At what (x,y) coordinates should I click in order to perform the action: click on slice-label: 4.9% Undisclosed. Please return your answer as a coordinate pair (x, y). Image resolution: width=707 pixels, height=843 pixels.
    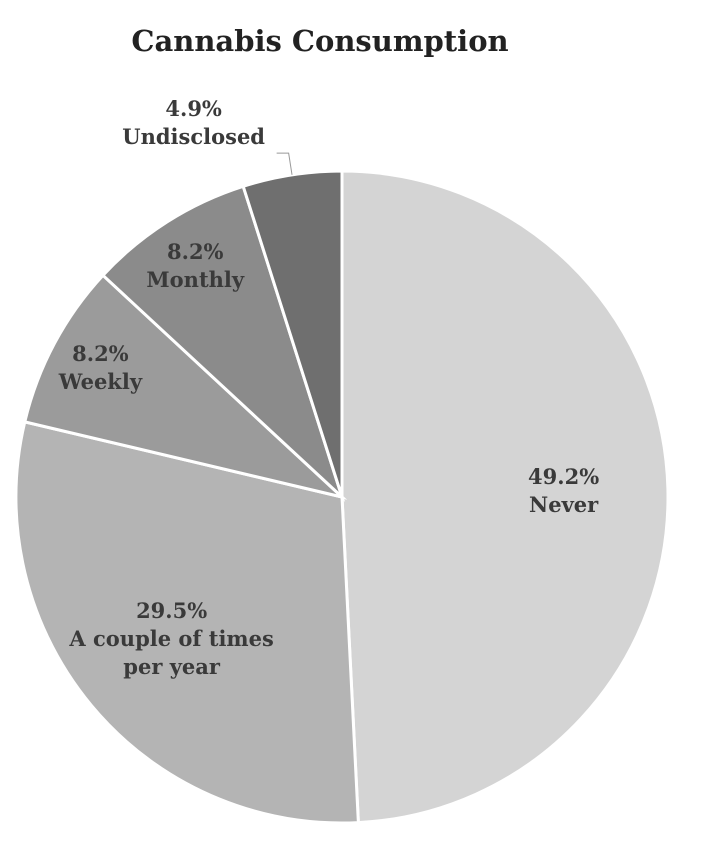
    Looking at the image, I should click on (194, 123).